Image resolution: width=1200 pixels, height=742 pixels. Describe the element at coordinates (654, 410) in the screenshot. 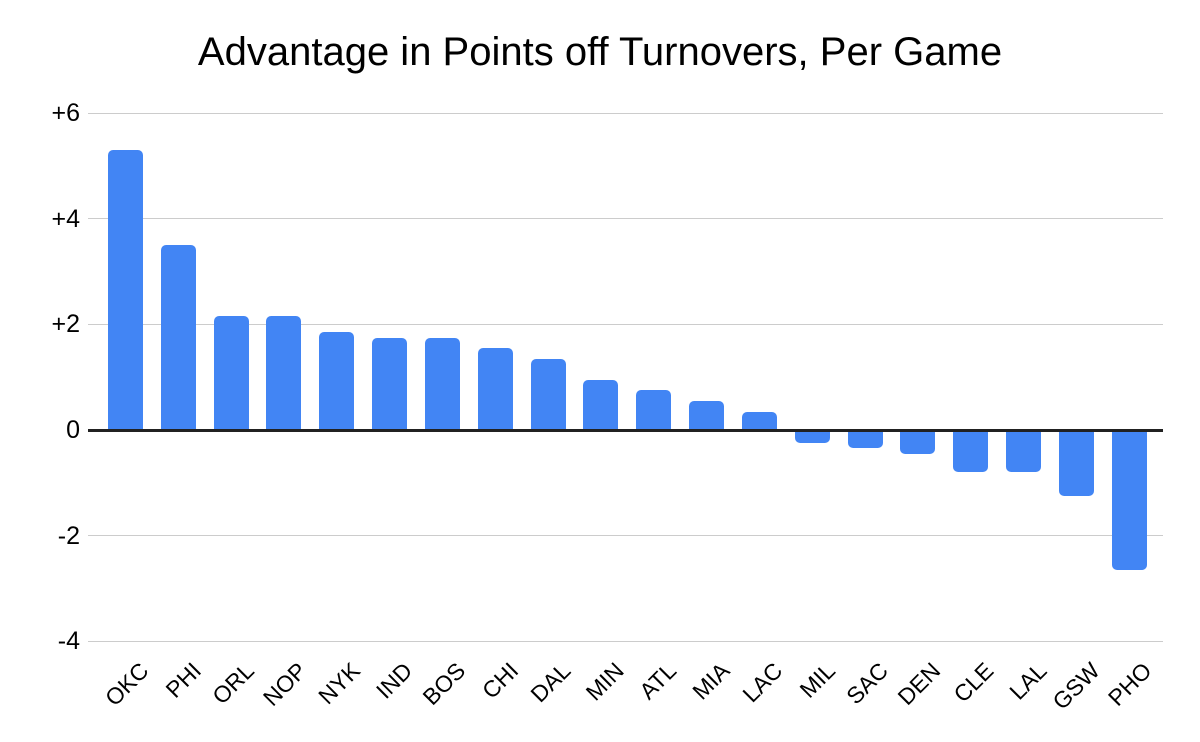

I see `bar-ATL` at that location.